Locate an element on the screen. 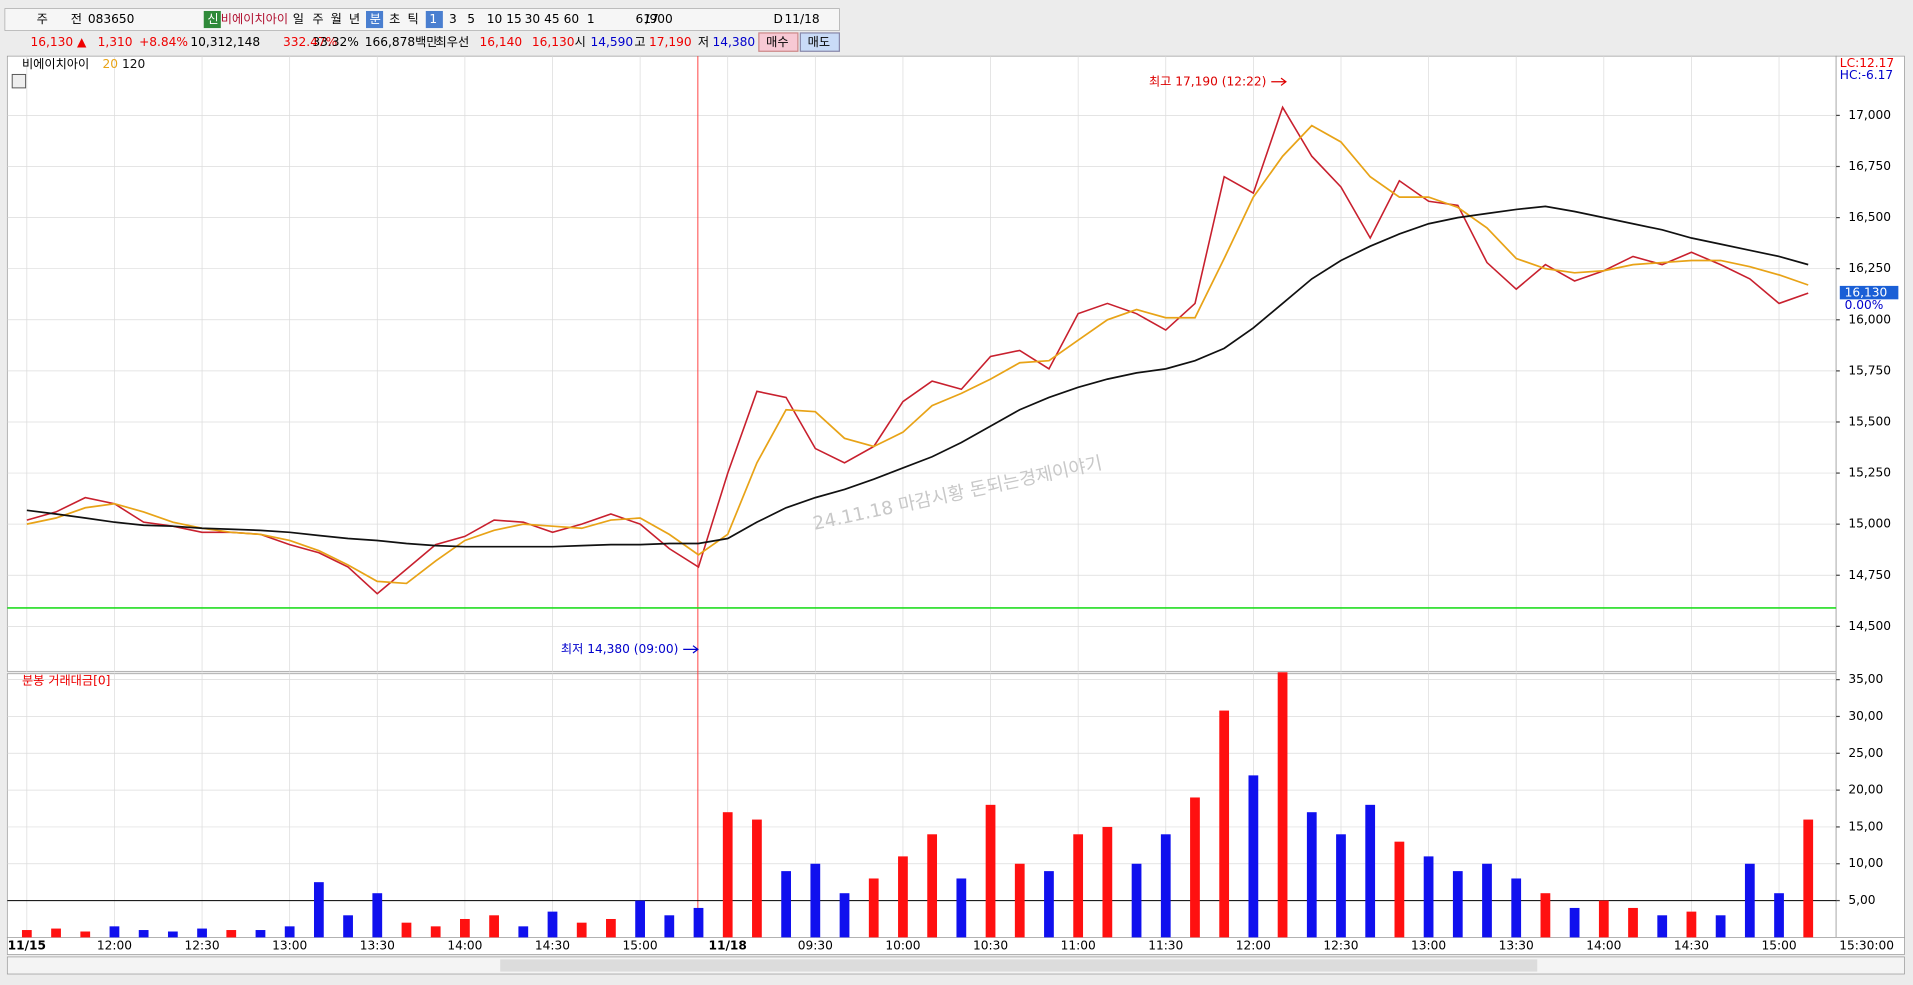 The height and width of the screenshot is (985, 1913). current-price-box is located at coordinates (1869, 292).